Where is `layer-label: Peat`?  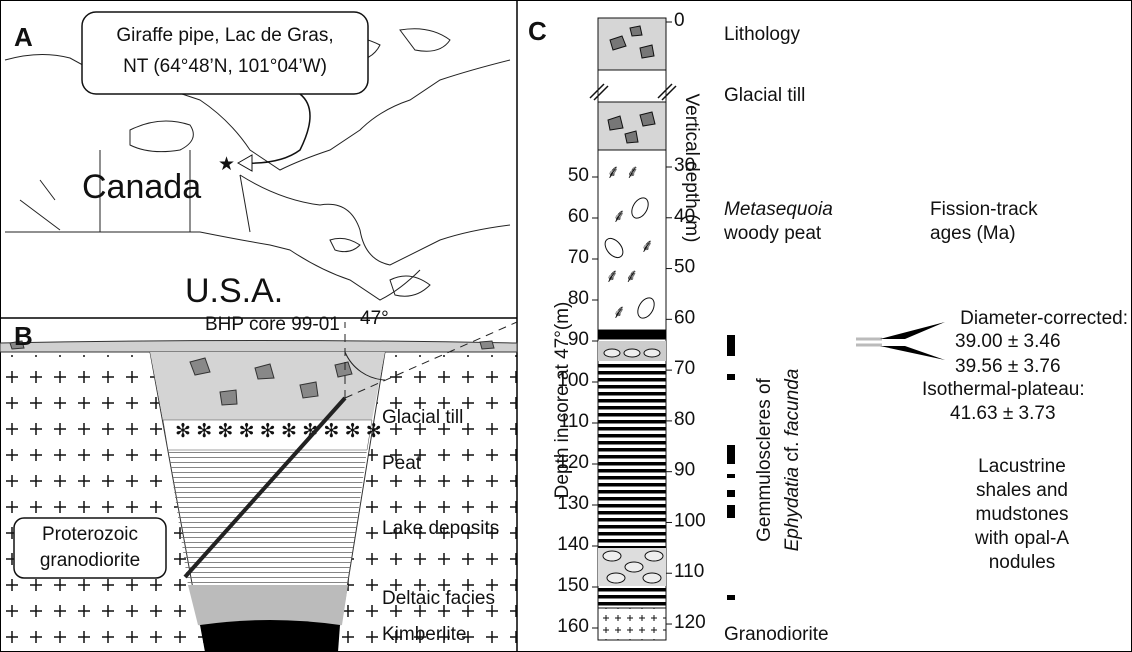
layer-label: Peat is located at coordinates (402, 463).